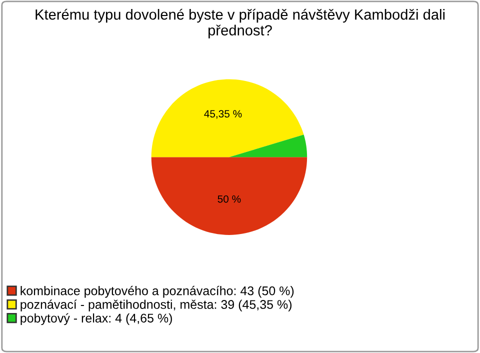 The image size is (480, 353). I want to click on data-label: 50 %, so click(229, 199).